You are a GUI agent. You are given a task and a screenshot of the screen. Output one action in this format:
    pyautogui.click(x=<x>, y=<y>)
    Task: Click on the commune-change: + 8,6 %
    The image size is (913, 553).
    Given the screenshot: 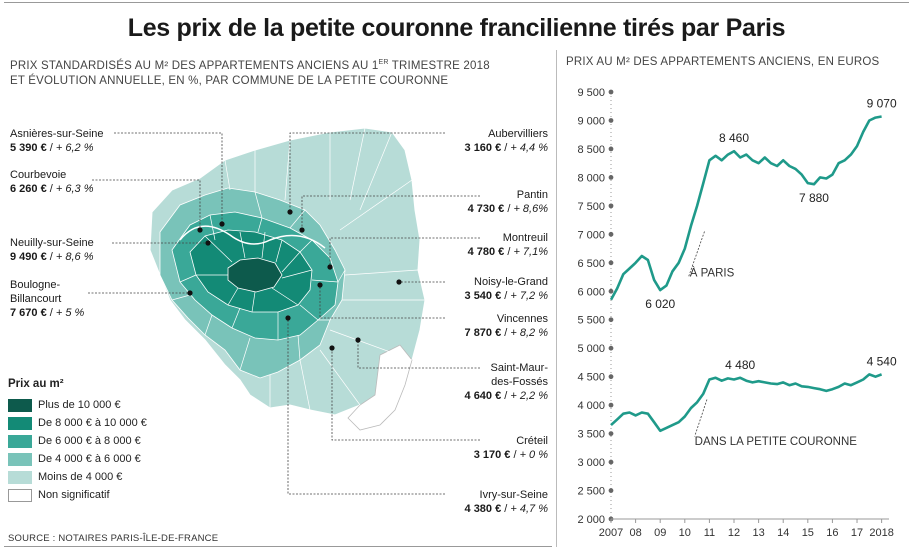 What is the action you would take?
    pyautogui.click(x=74, y=257)
    